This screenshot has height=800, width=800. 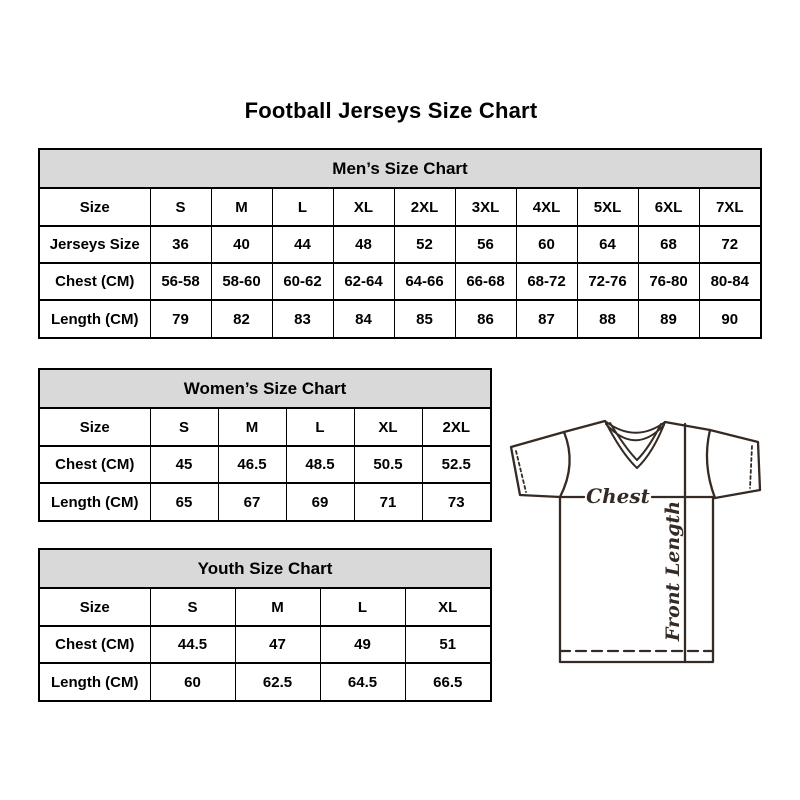 I want to click on value-cell: 86, so click(x=485, y=318).